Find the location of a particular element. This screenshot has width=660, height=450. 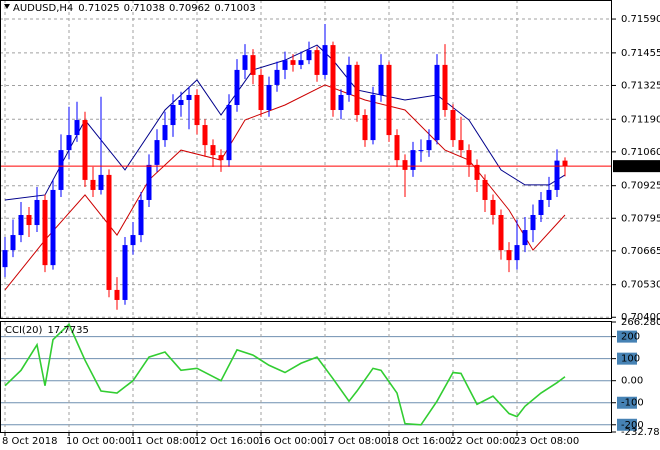

y-tick-label: 200 is located at coordinates (630, 337).